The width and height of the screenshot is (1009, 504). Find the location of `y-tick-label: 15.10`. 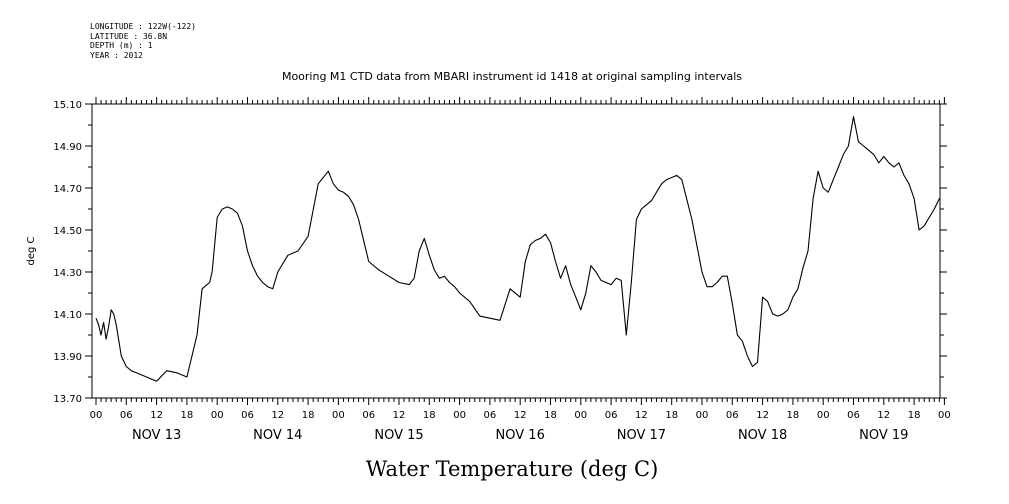

y-tick-label: 15.10 is located at coordinates (67, 105).